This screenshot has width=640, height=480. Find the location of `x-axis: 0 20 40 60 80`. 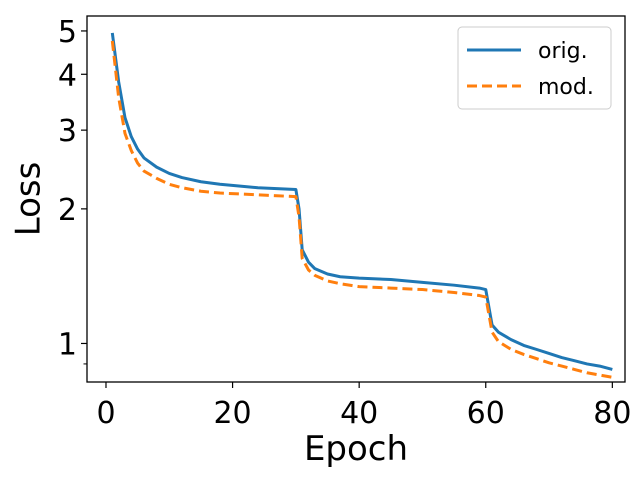

x-axis: 0 20 40 60 80 is located at coordinates (363, 406).